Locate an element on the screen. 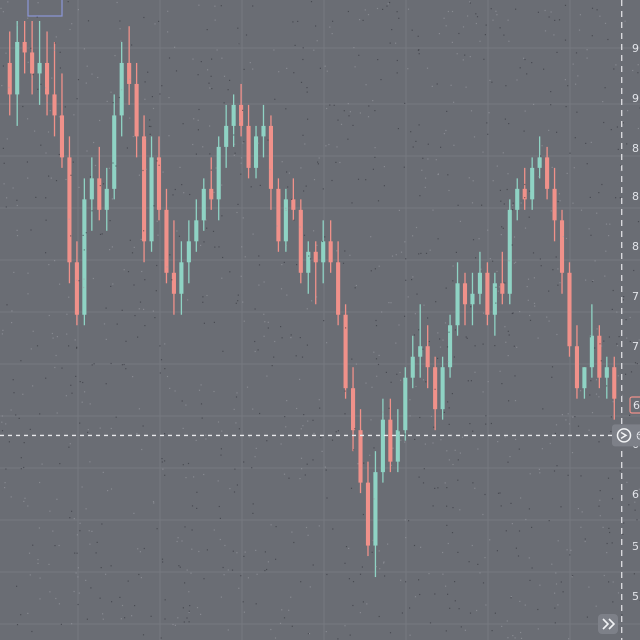 The height and width of the screenshot is (640, 640). price-badge is located at coordinates (634, 405).